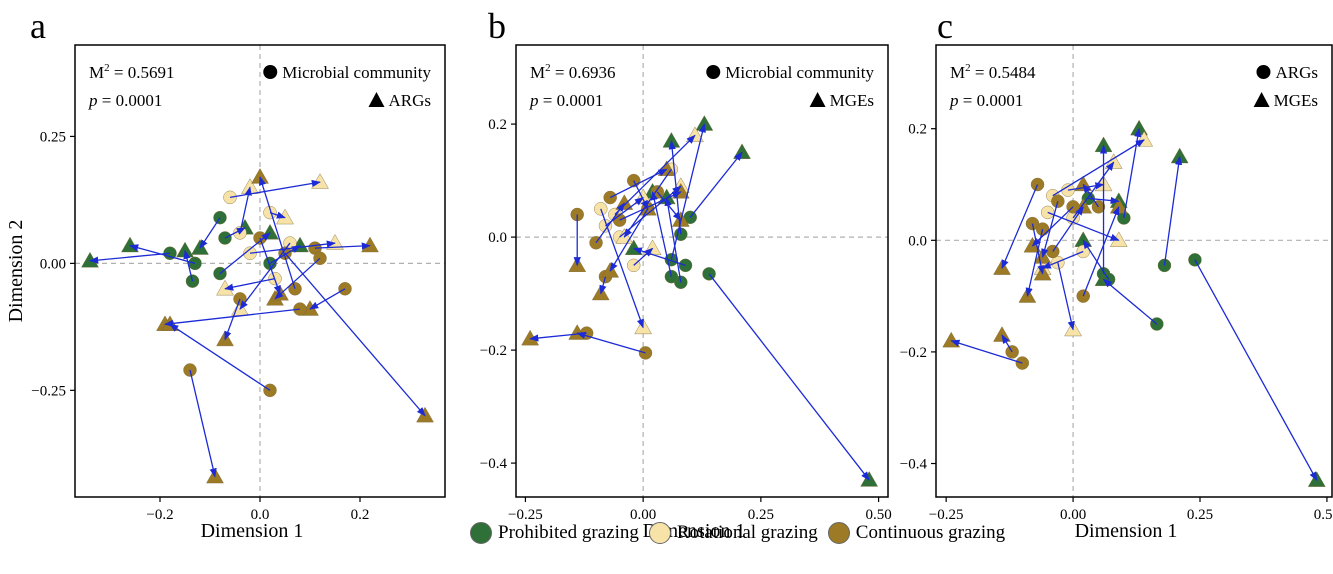  What do you see at coordinates (159, 515) in the screenshot?
I see `x-tick-label: −0.2` at bounding box center [159, 515].